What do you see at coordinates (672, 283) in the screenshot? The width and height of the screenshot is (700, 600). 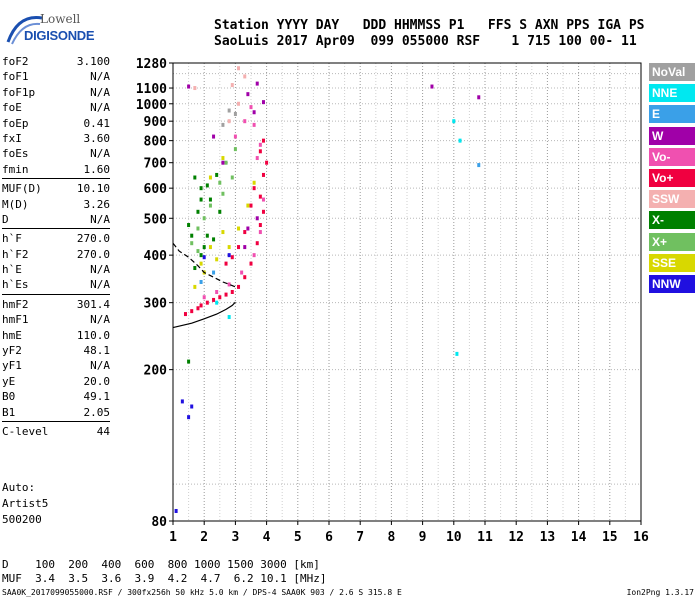 I see `legend-item: NNW` at bounding box center [672, 283].